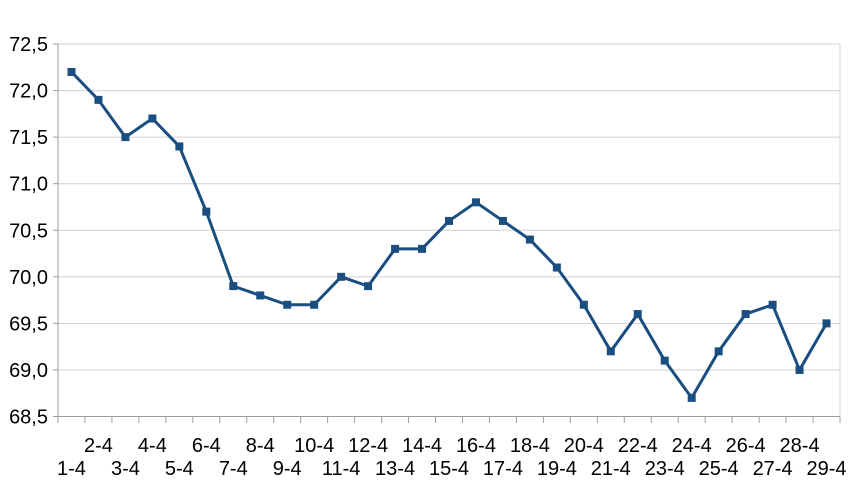 The height and width of the screenshot is (487, 855). I want to click on x-axis-label: 4-4, so click(152, 446).